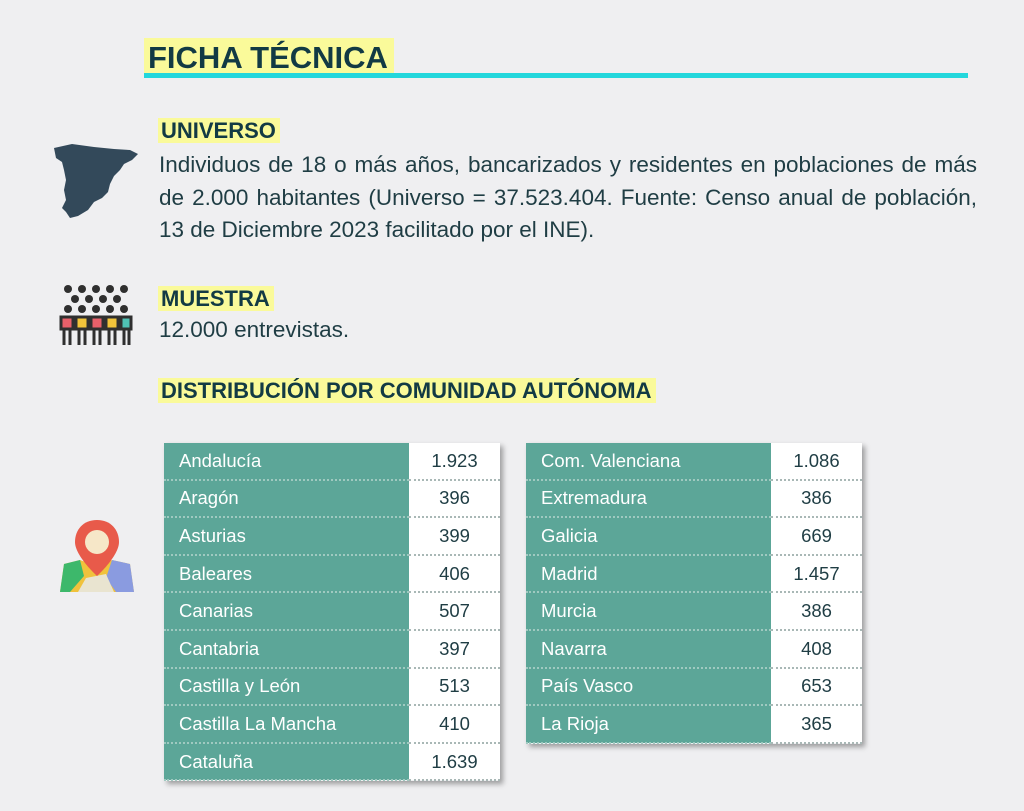 The image size is (1024, 811). What do you see at coordinates (556, 75) in the screenshot?
I see `title-underline` at bounding box center [556, 75].